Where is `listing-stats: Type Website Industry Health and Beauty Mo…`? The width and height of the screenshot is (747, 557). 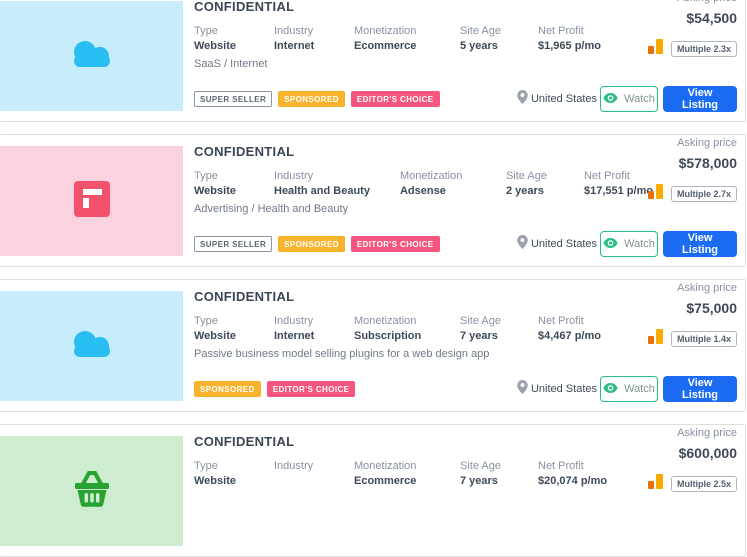 listing-stats: Type Website Industry Health and Beauty Mo… is located at coordinates (438, 183).